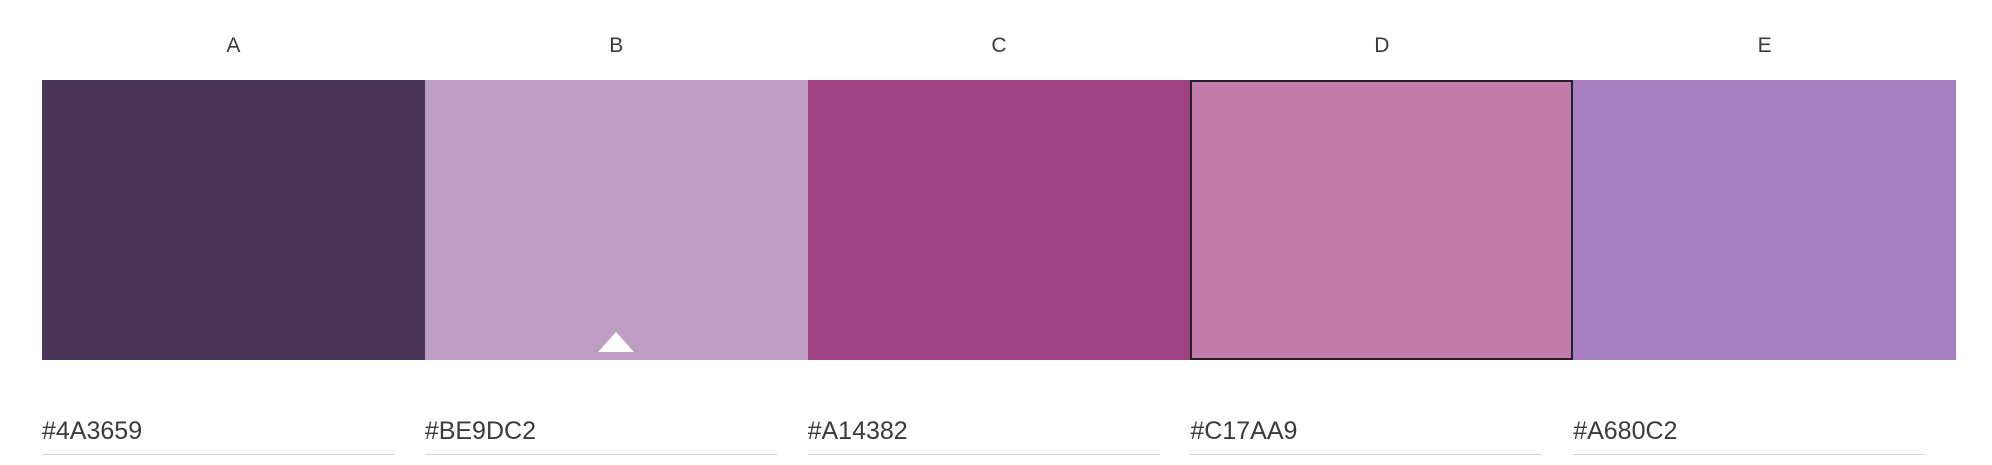 This screenshot has width=1992, height=465. What do you see at coordinates (999, 45) in the screenshot?
I see `swatch-label: C` at bounding box center [999, 45].